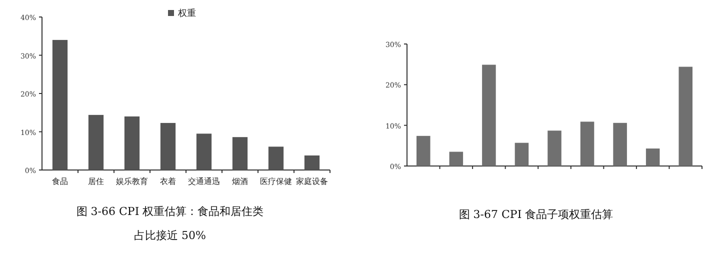 The width and height of the screenshot is (722, 260). I want to click on x-tick-label: 居住, so click(96, 181).